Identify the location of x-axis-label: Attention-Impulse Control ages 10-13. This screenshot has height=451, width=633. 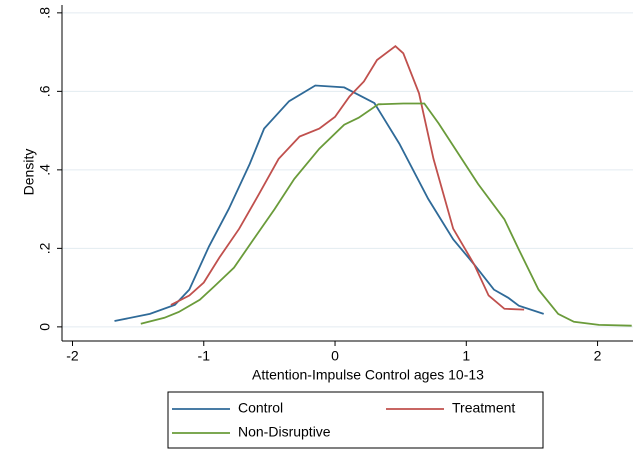
(368, 375).